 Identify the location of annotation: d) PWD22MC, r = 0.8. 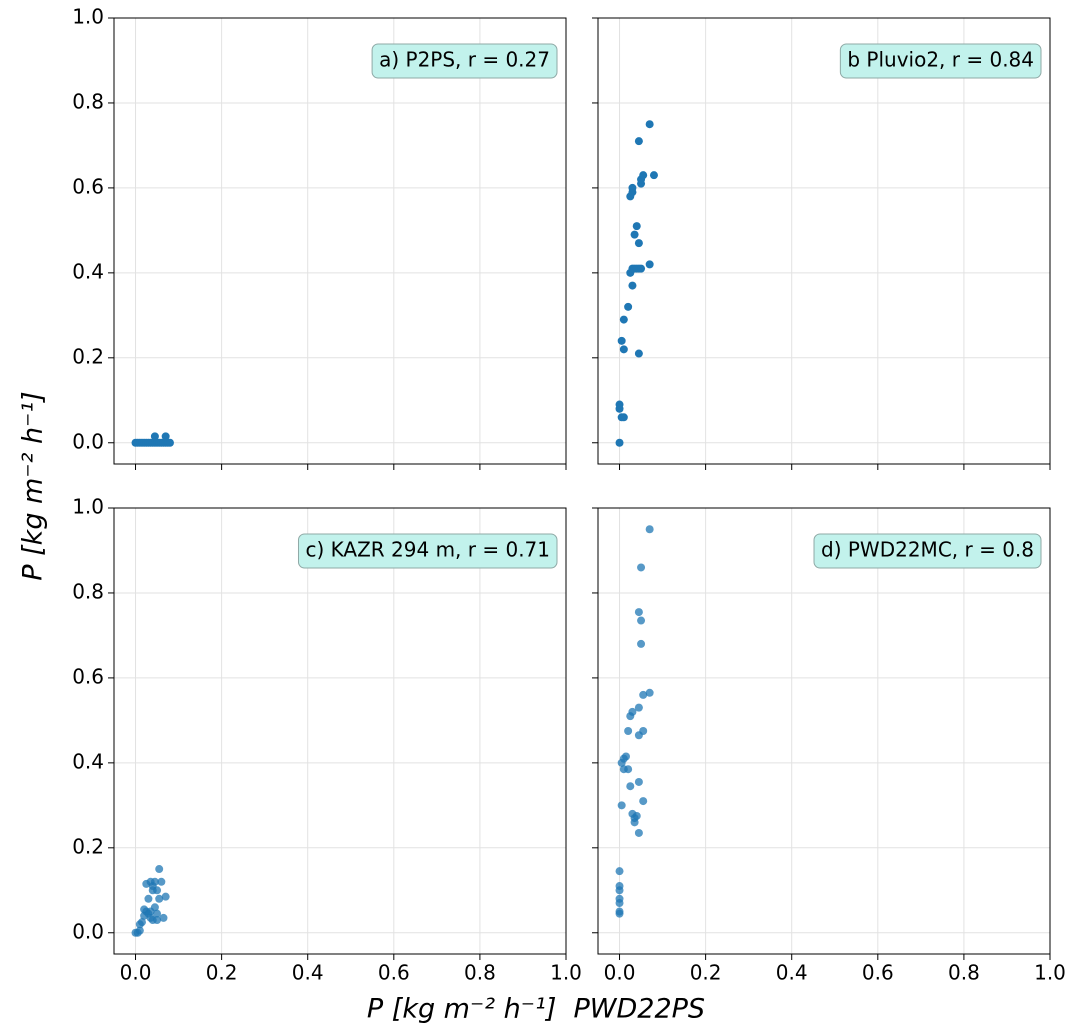
(927, 551).